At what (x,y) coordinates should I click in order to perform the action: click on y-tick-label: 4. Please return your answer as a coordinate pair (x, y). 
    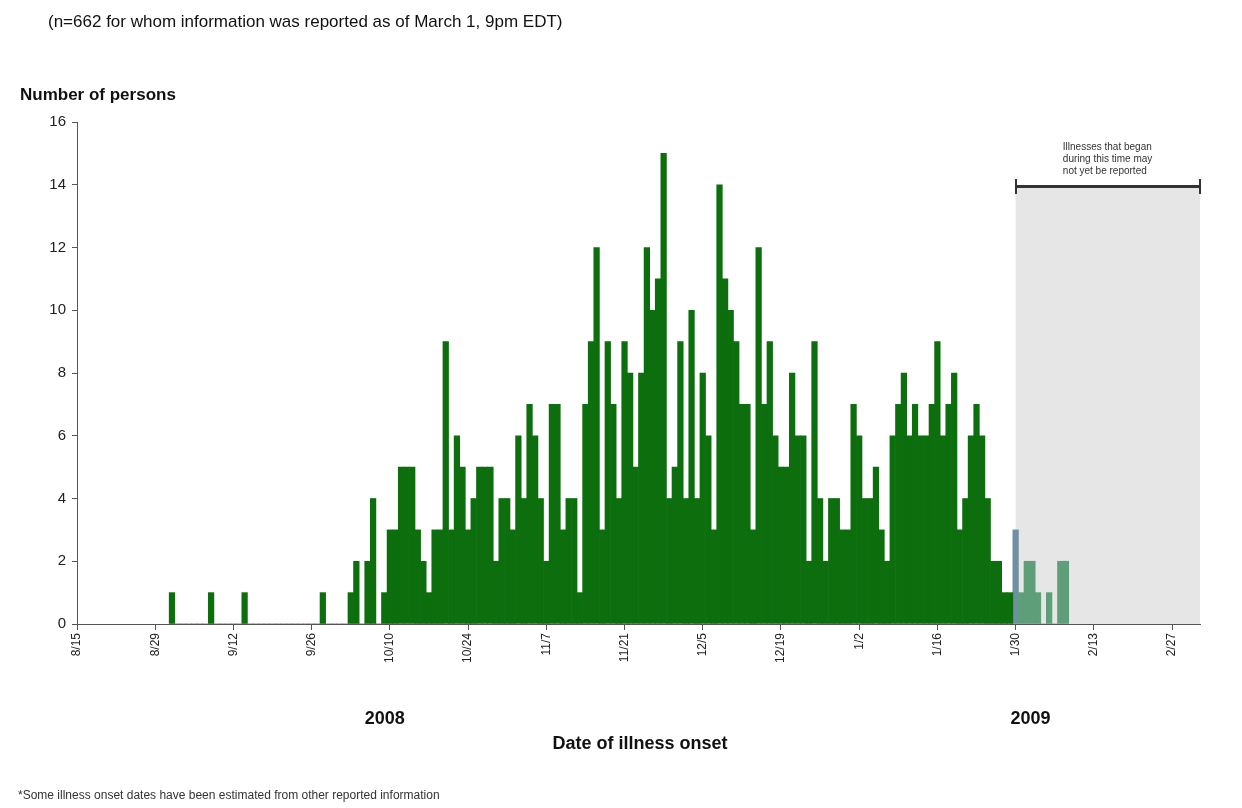
    Looking at the image, I should click on (61, 497).